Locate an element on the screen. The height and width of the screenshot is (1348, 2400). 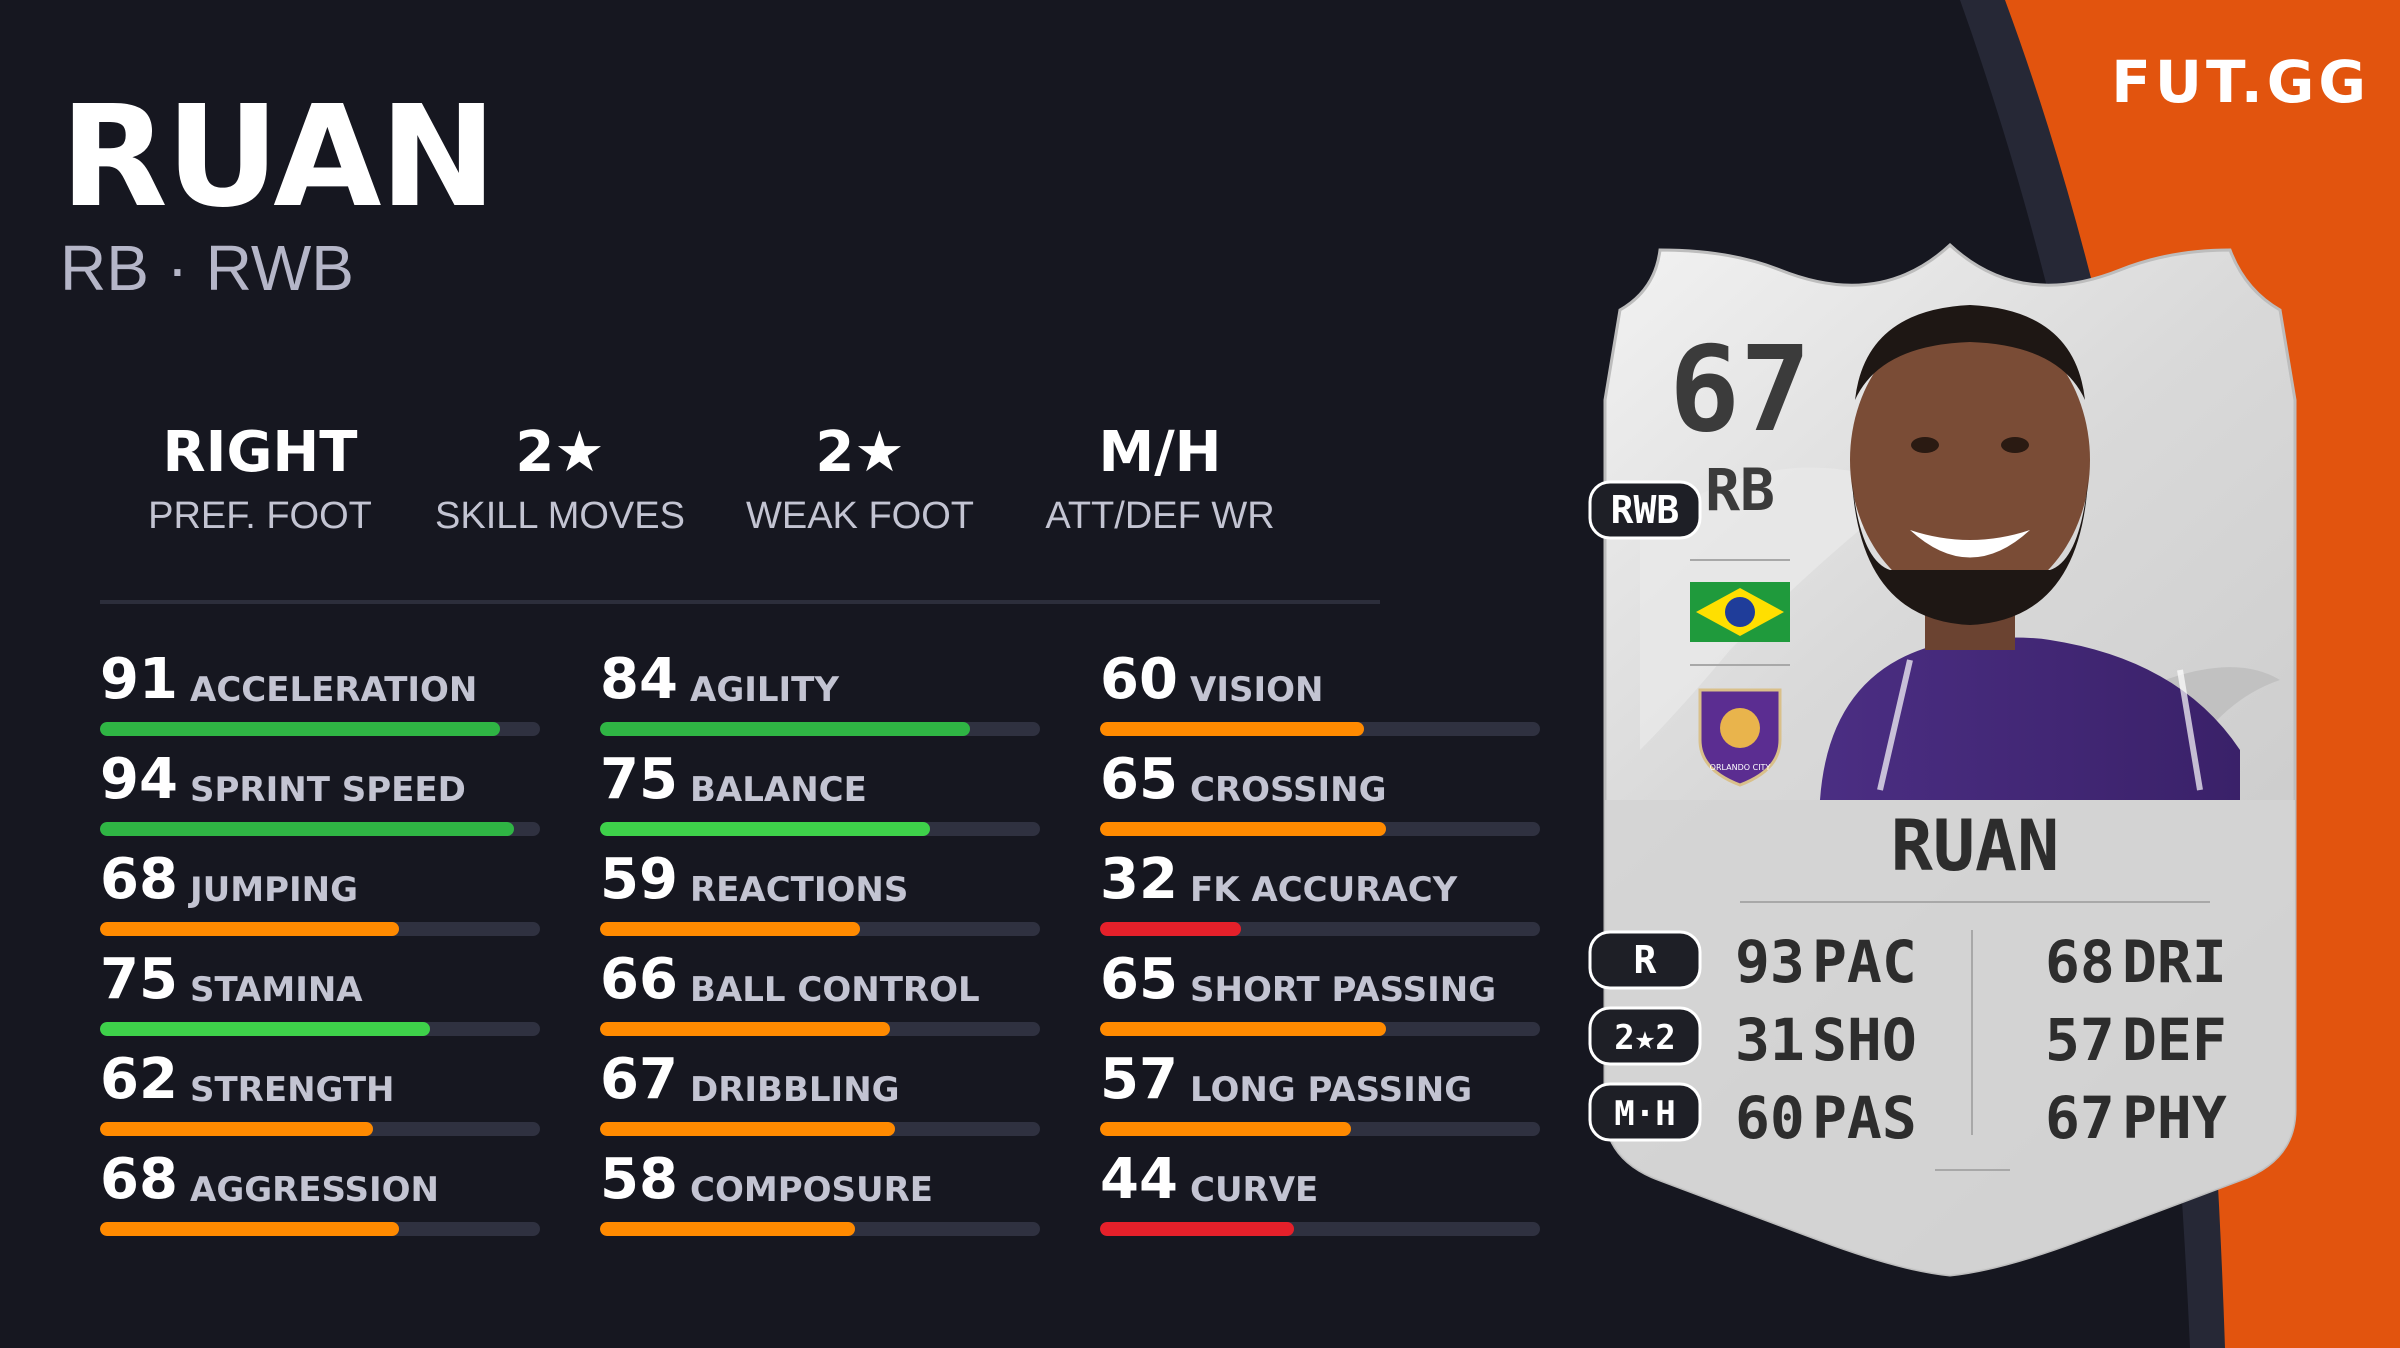
stat-crossing: 65 CROSSING is located at coordinates (1320, 793).